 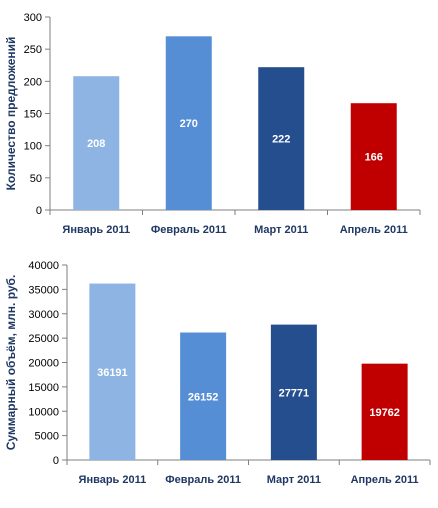 I want to click on y-tick-label: 20000, so click(x=43, y=364).